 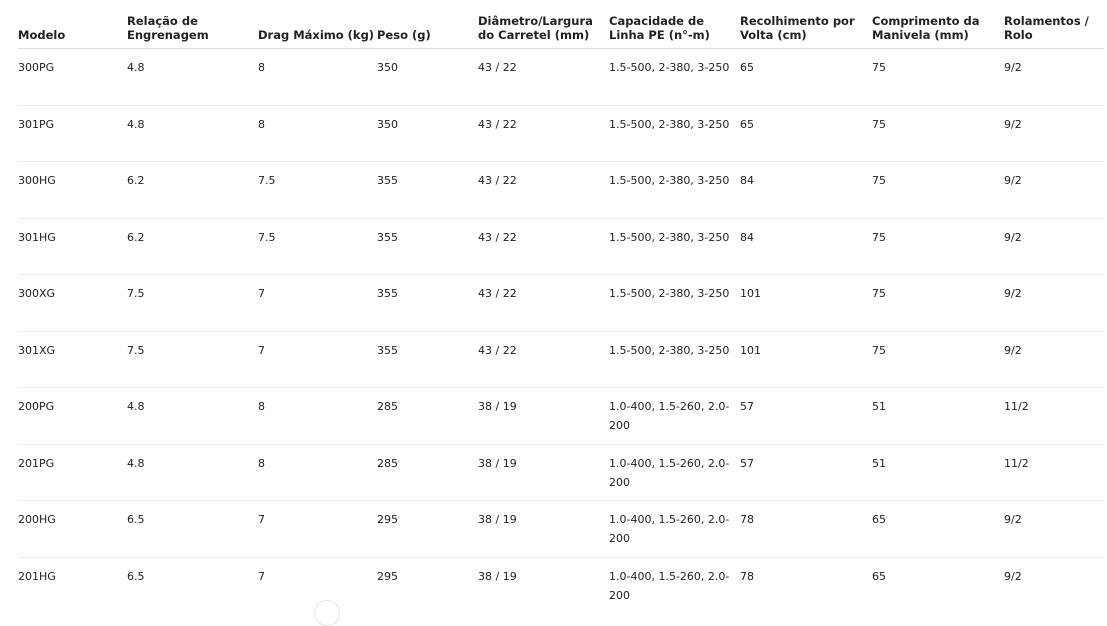 I want to click on cell-model: 201PG, so click(x=72, y=472).